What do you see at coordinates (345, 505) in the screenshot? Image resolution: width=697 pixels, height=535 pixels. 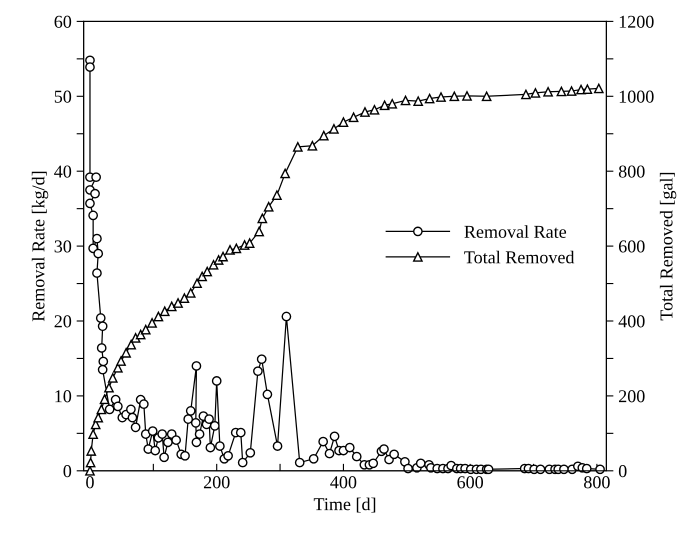 I see `x-axis-title: Time [d]` at bounding box center [345, 505].